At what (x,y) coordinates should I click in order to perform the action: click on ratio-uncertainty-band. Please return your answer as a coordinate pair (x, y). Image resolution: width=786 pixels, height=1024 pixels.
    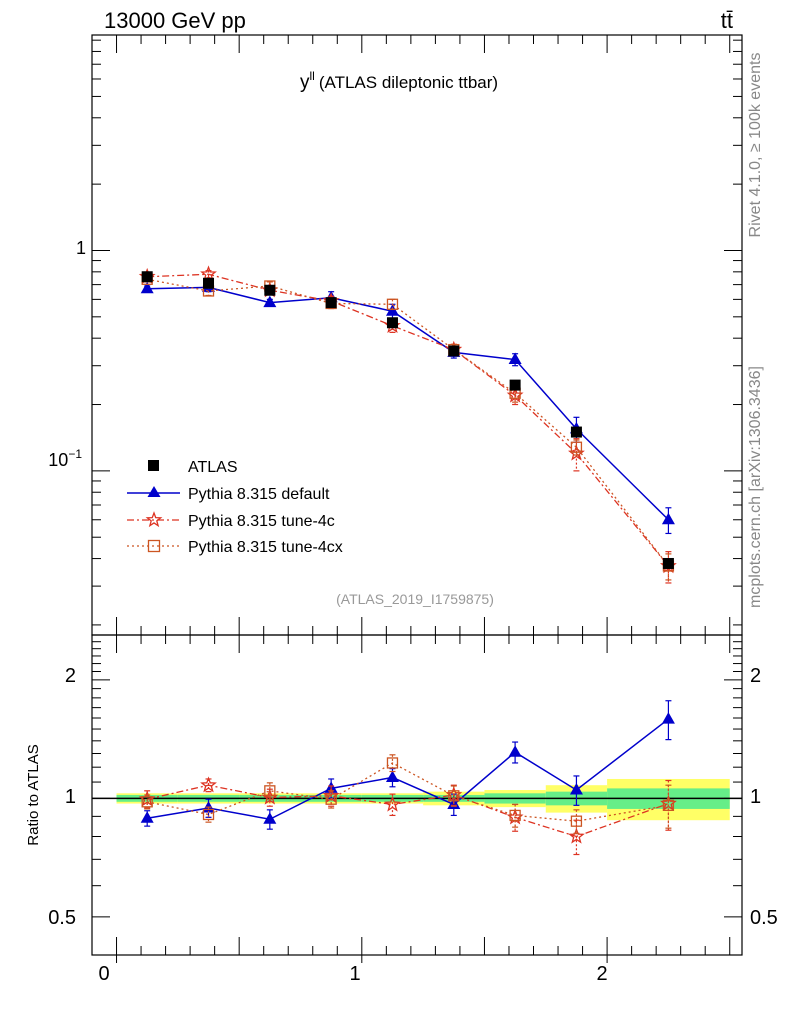
    Looking at the image, I should click on (417, 799).